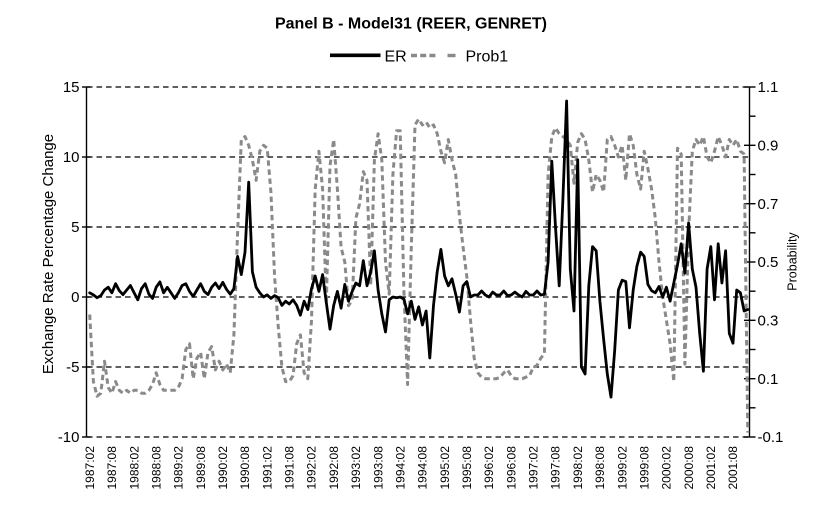  What do you see at coordinates (445, 468) in the screenshot?
I see `svg-text: 1995:02` at bounding box center [445, 468].